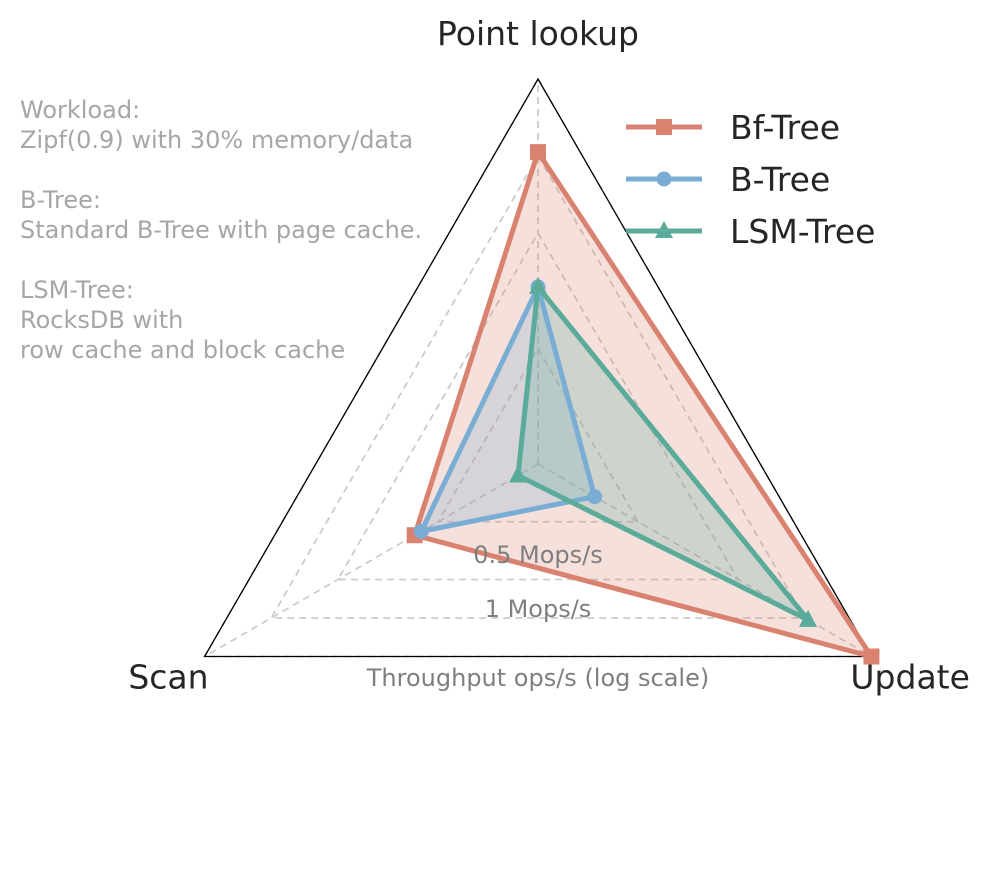  I want to click on x-axis-label: Throughput ops/s (log scale), so click(537, 678).